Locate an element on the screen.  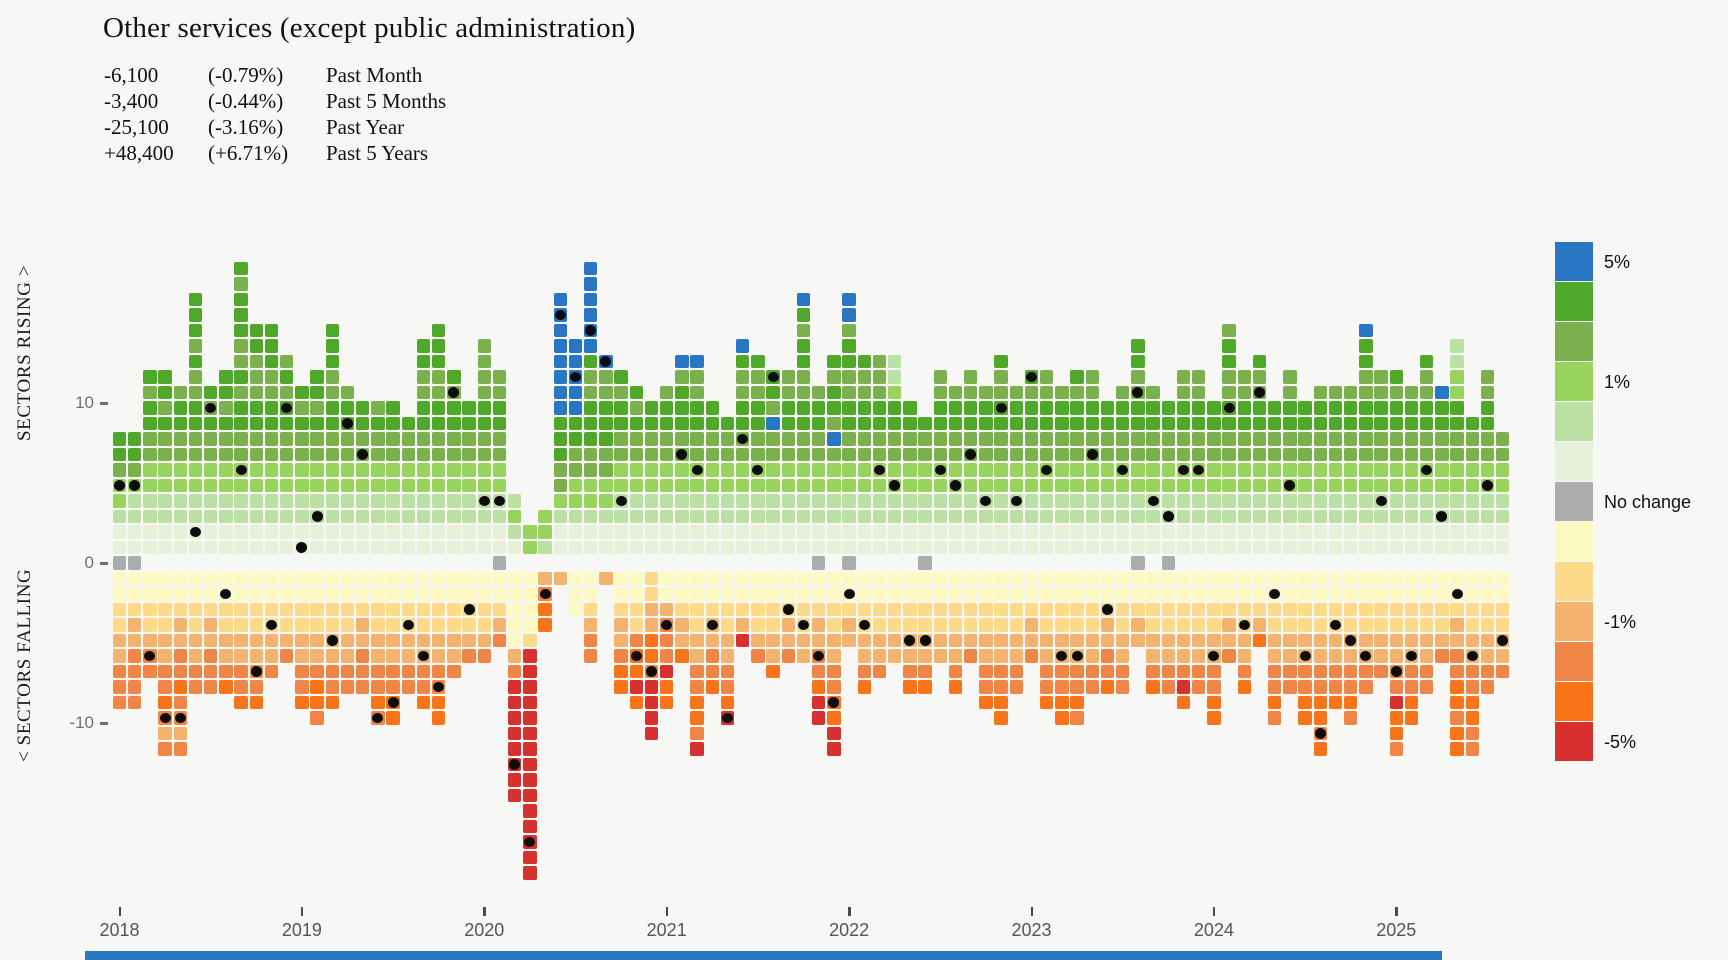
legend-swatch is located at coordinates (1574, 541).